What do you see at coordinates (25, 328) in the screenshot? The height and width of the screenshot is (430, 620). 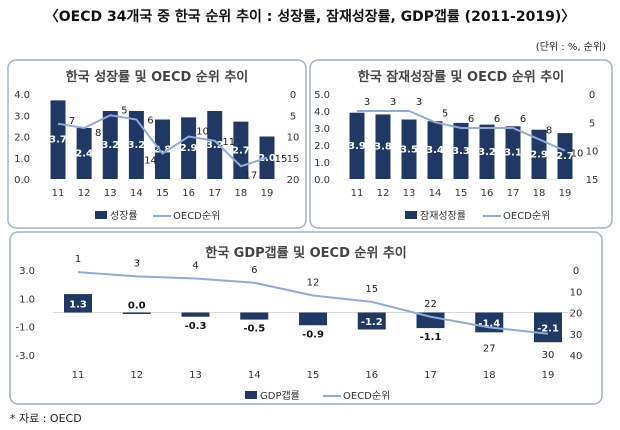 I see `y-tick-label: -1.0` at bounding box center [25, 328].